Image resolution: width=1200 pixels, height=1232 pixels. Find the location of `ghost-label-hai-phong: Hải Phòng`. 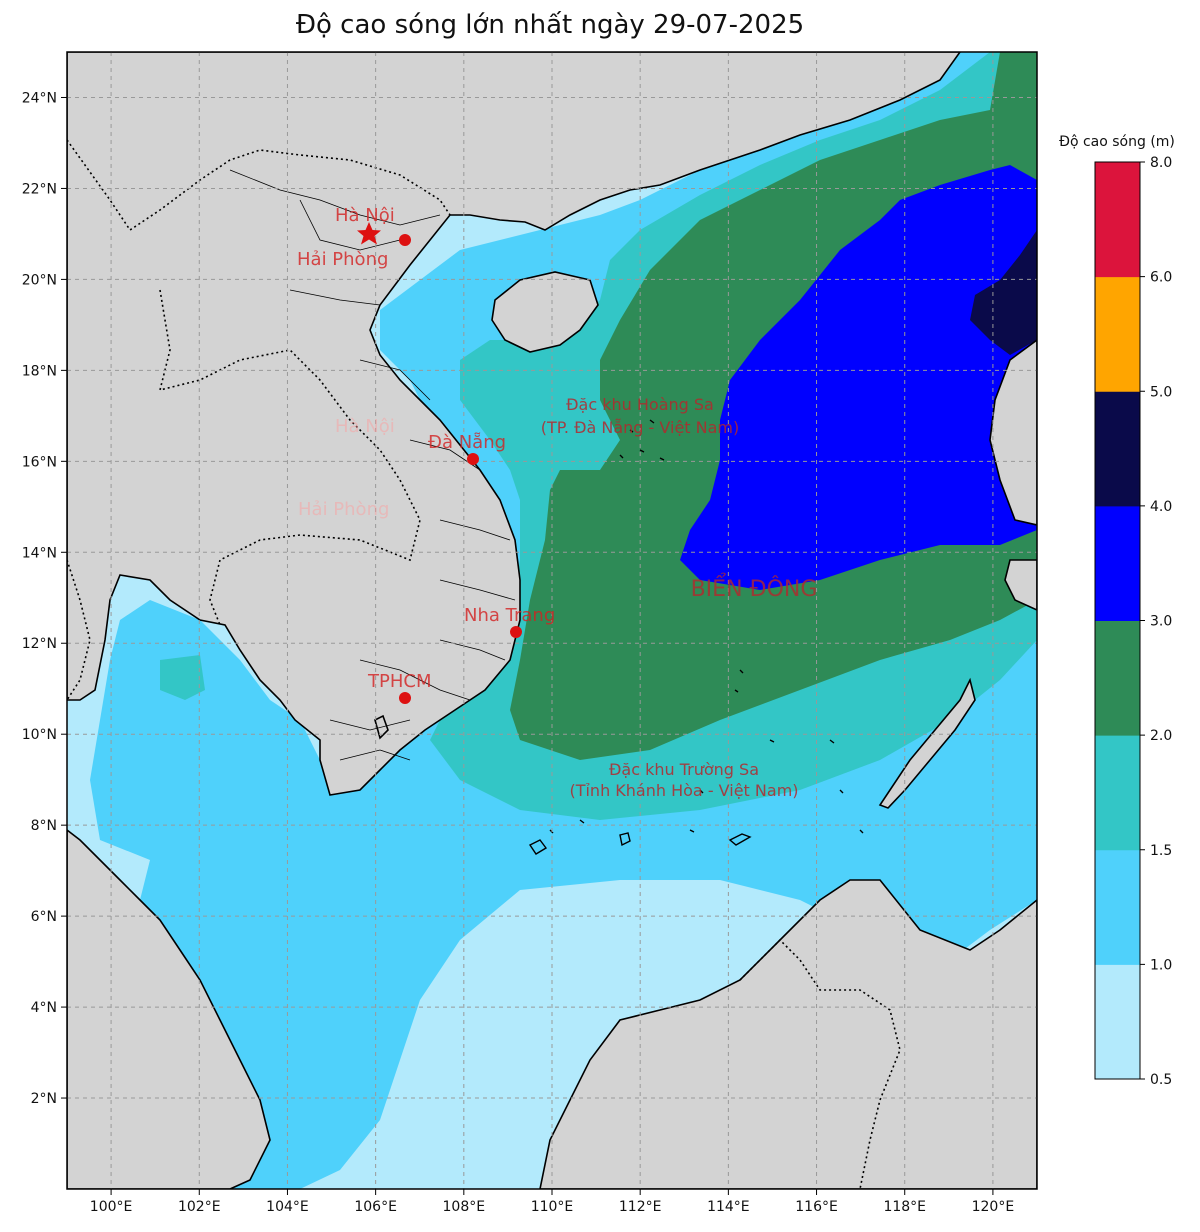

ghost-label-hai-phong: Hải Phòng is located at coordinates (343, 509).